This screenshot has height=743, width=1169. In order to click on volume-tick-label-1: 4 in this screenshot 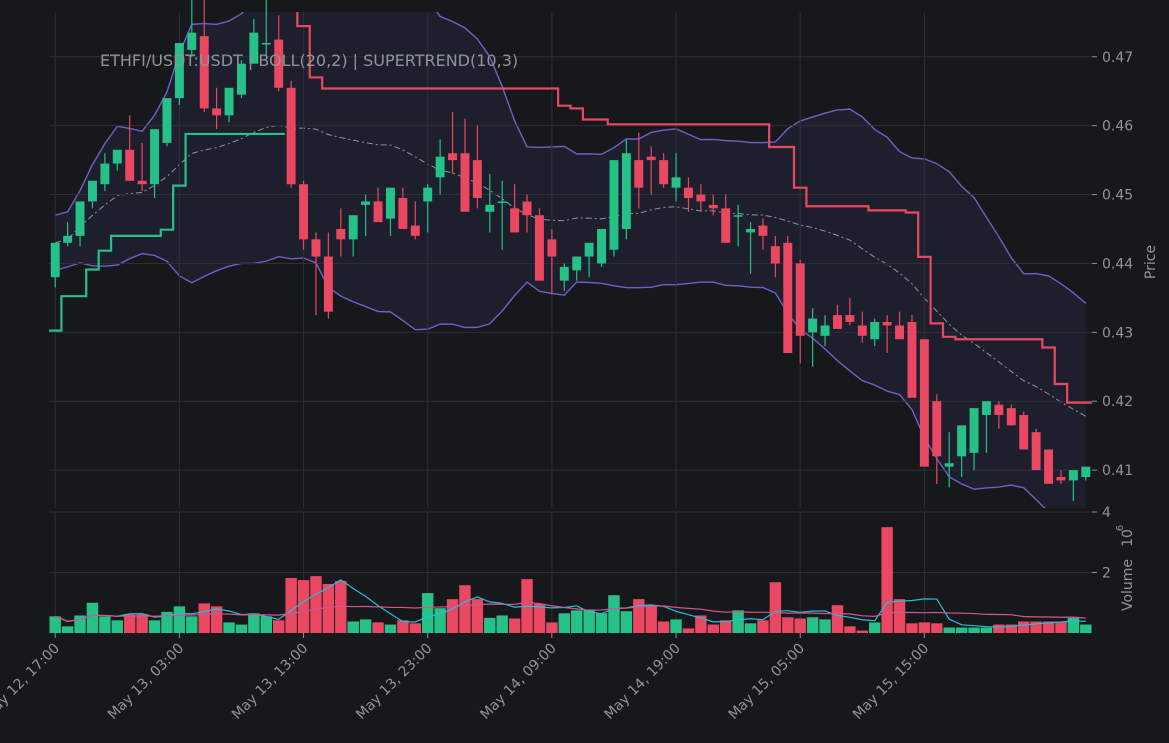, I will do `click(1106, 513)`.